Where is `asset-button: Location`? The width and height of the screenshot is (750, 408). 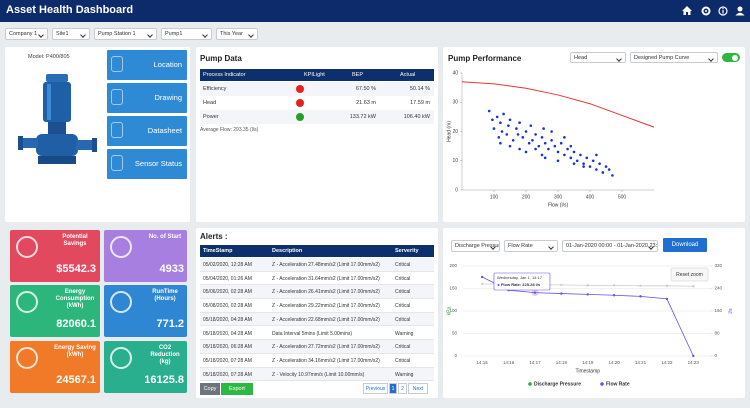
asset-button: Location is located at coordinates (147, 65).